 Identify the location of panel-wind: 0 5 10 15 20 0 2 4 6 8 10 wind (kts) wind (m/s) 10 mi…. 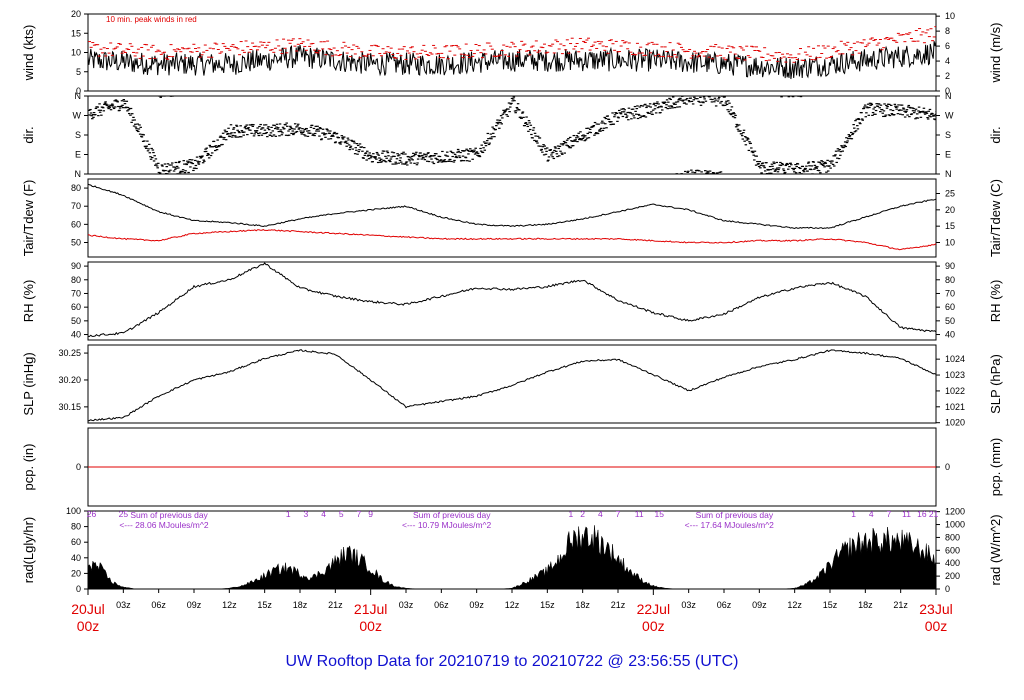
(512, 52).